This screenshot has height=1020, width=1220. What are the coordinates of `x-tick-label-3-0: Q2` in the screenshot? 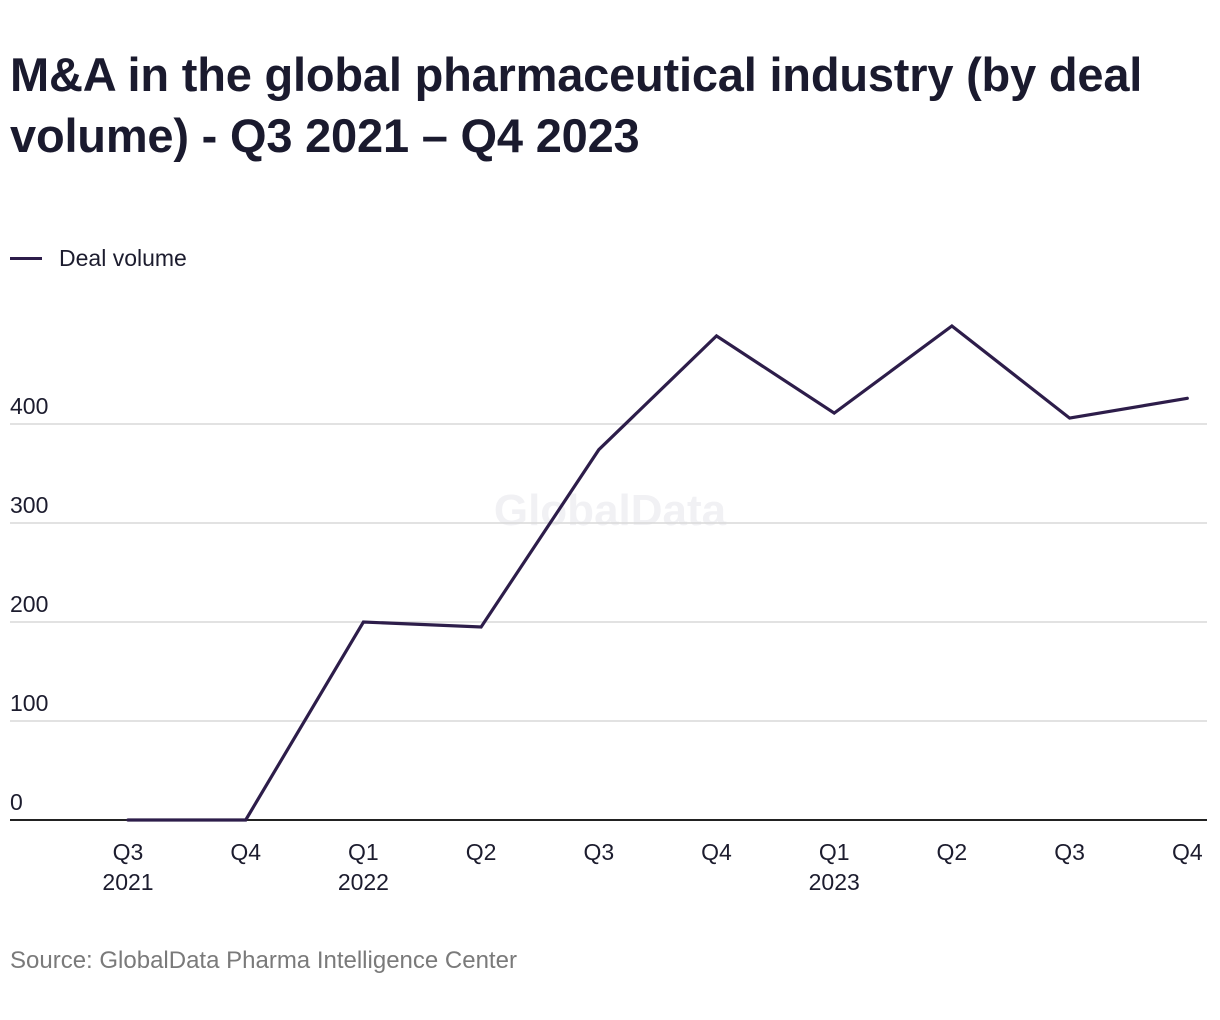 It's located at (481, 852).